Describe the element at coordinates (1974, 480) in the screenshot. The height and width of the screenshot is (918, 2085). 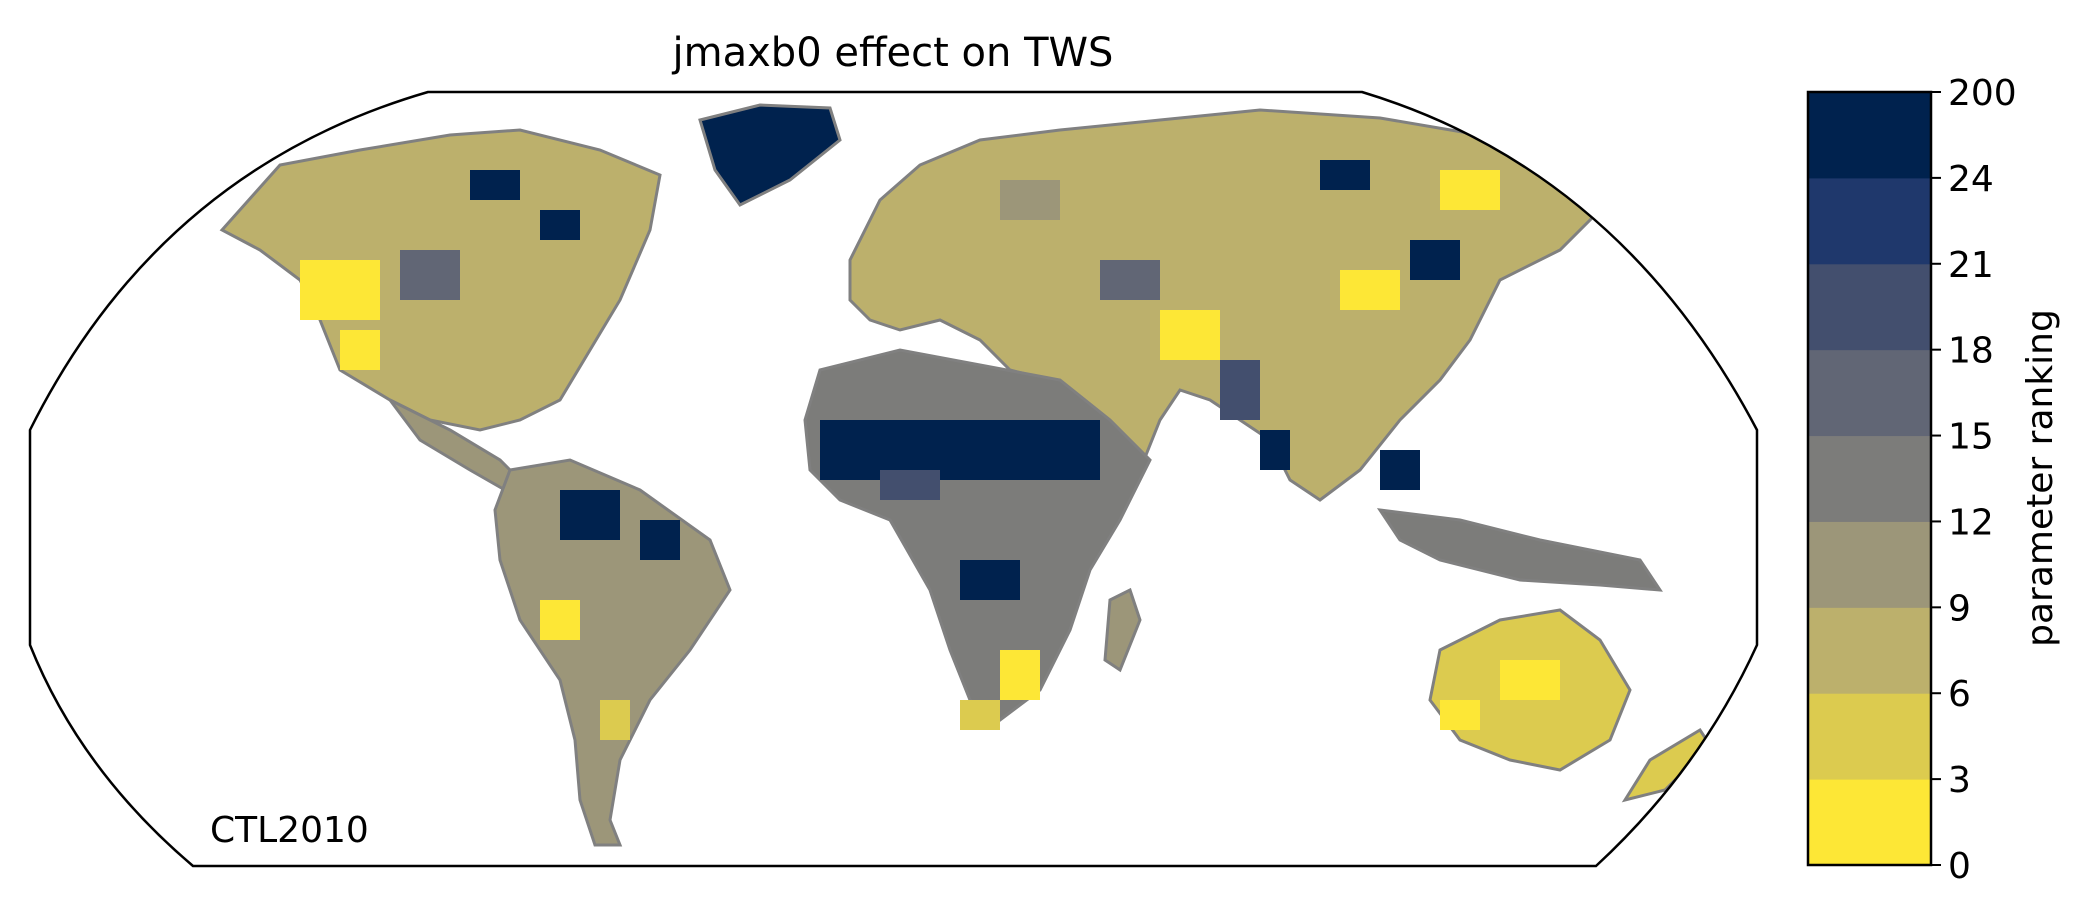
I see `colorbar-ticks: 0 3 6 9 12 15 18 21 24 200` at that location.